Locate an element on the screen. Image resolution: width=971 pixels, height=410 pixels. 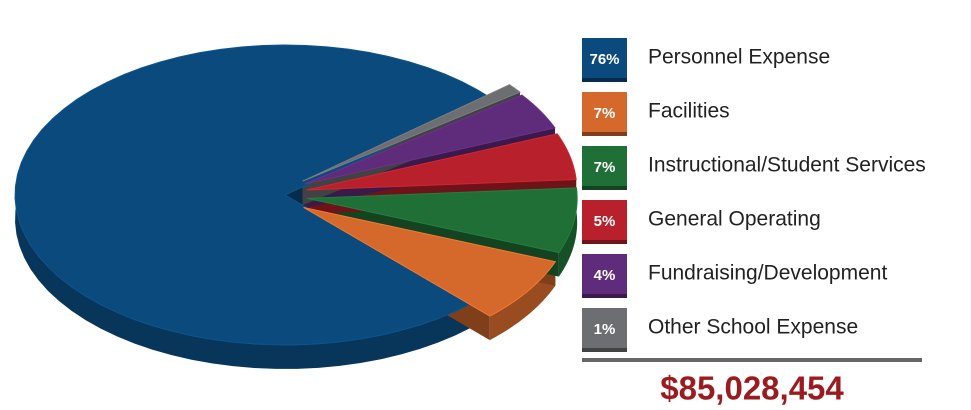
legend-value: 76% is located at coordinates (604, 59).